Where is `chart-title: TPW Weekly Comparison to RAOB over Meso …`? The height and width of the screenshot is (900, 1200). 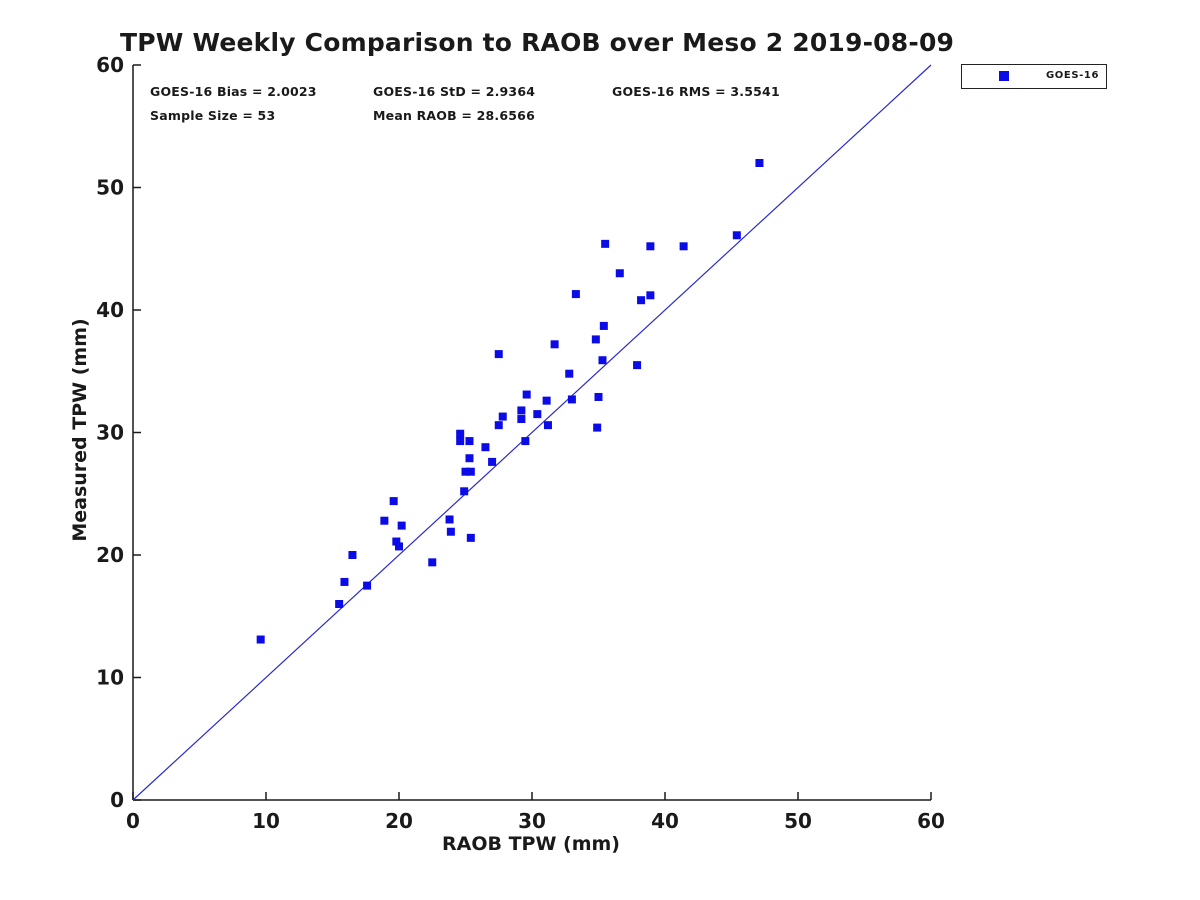 chart-title: TPW Weekly Comparison to RAOB over Meso … is located at coordinates (537, 42).